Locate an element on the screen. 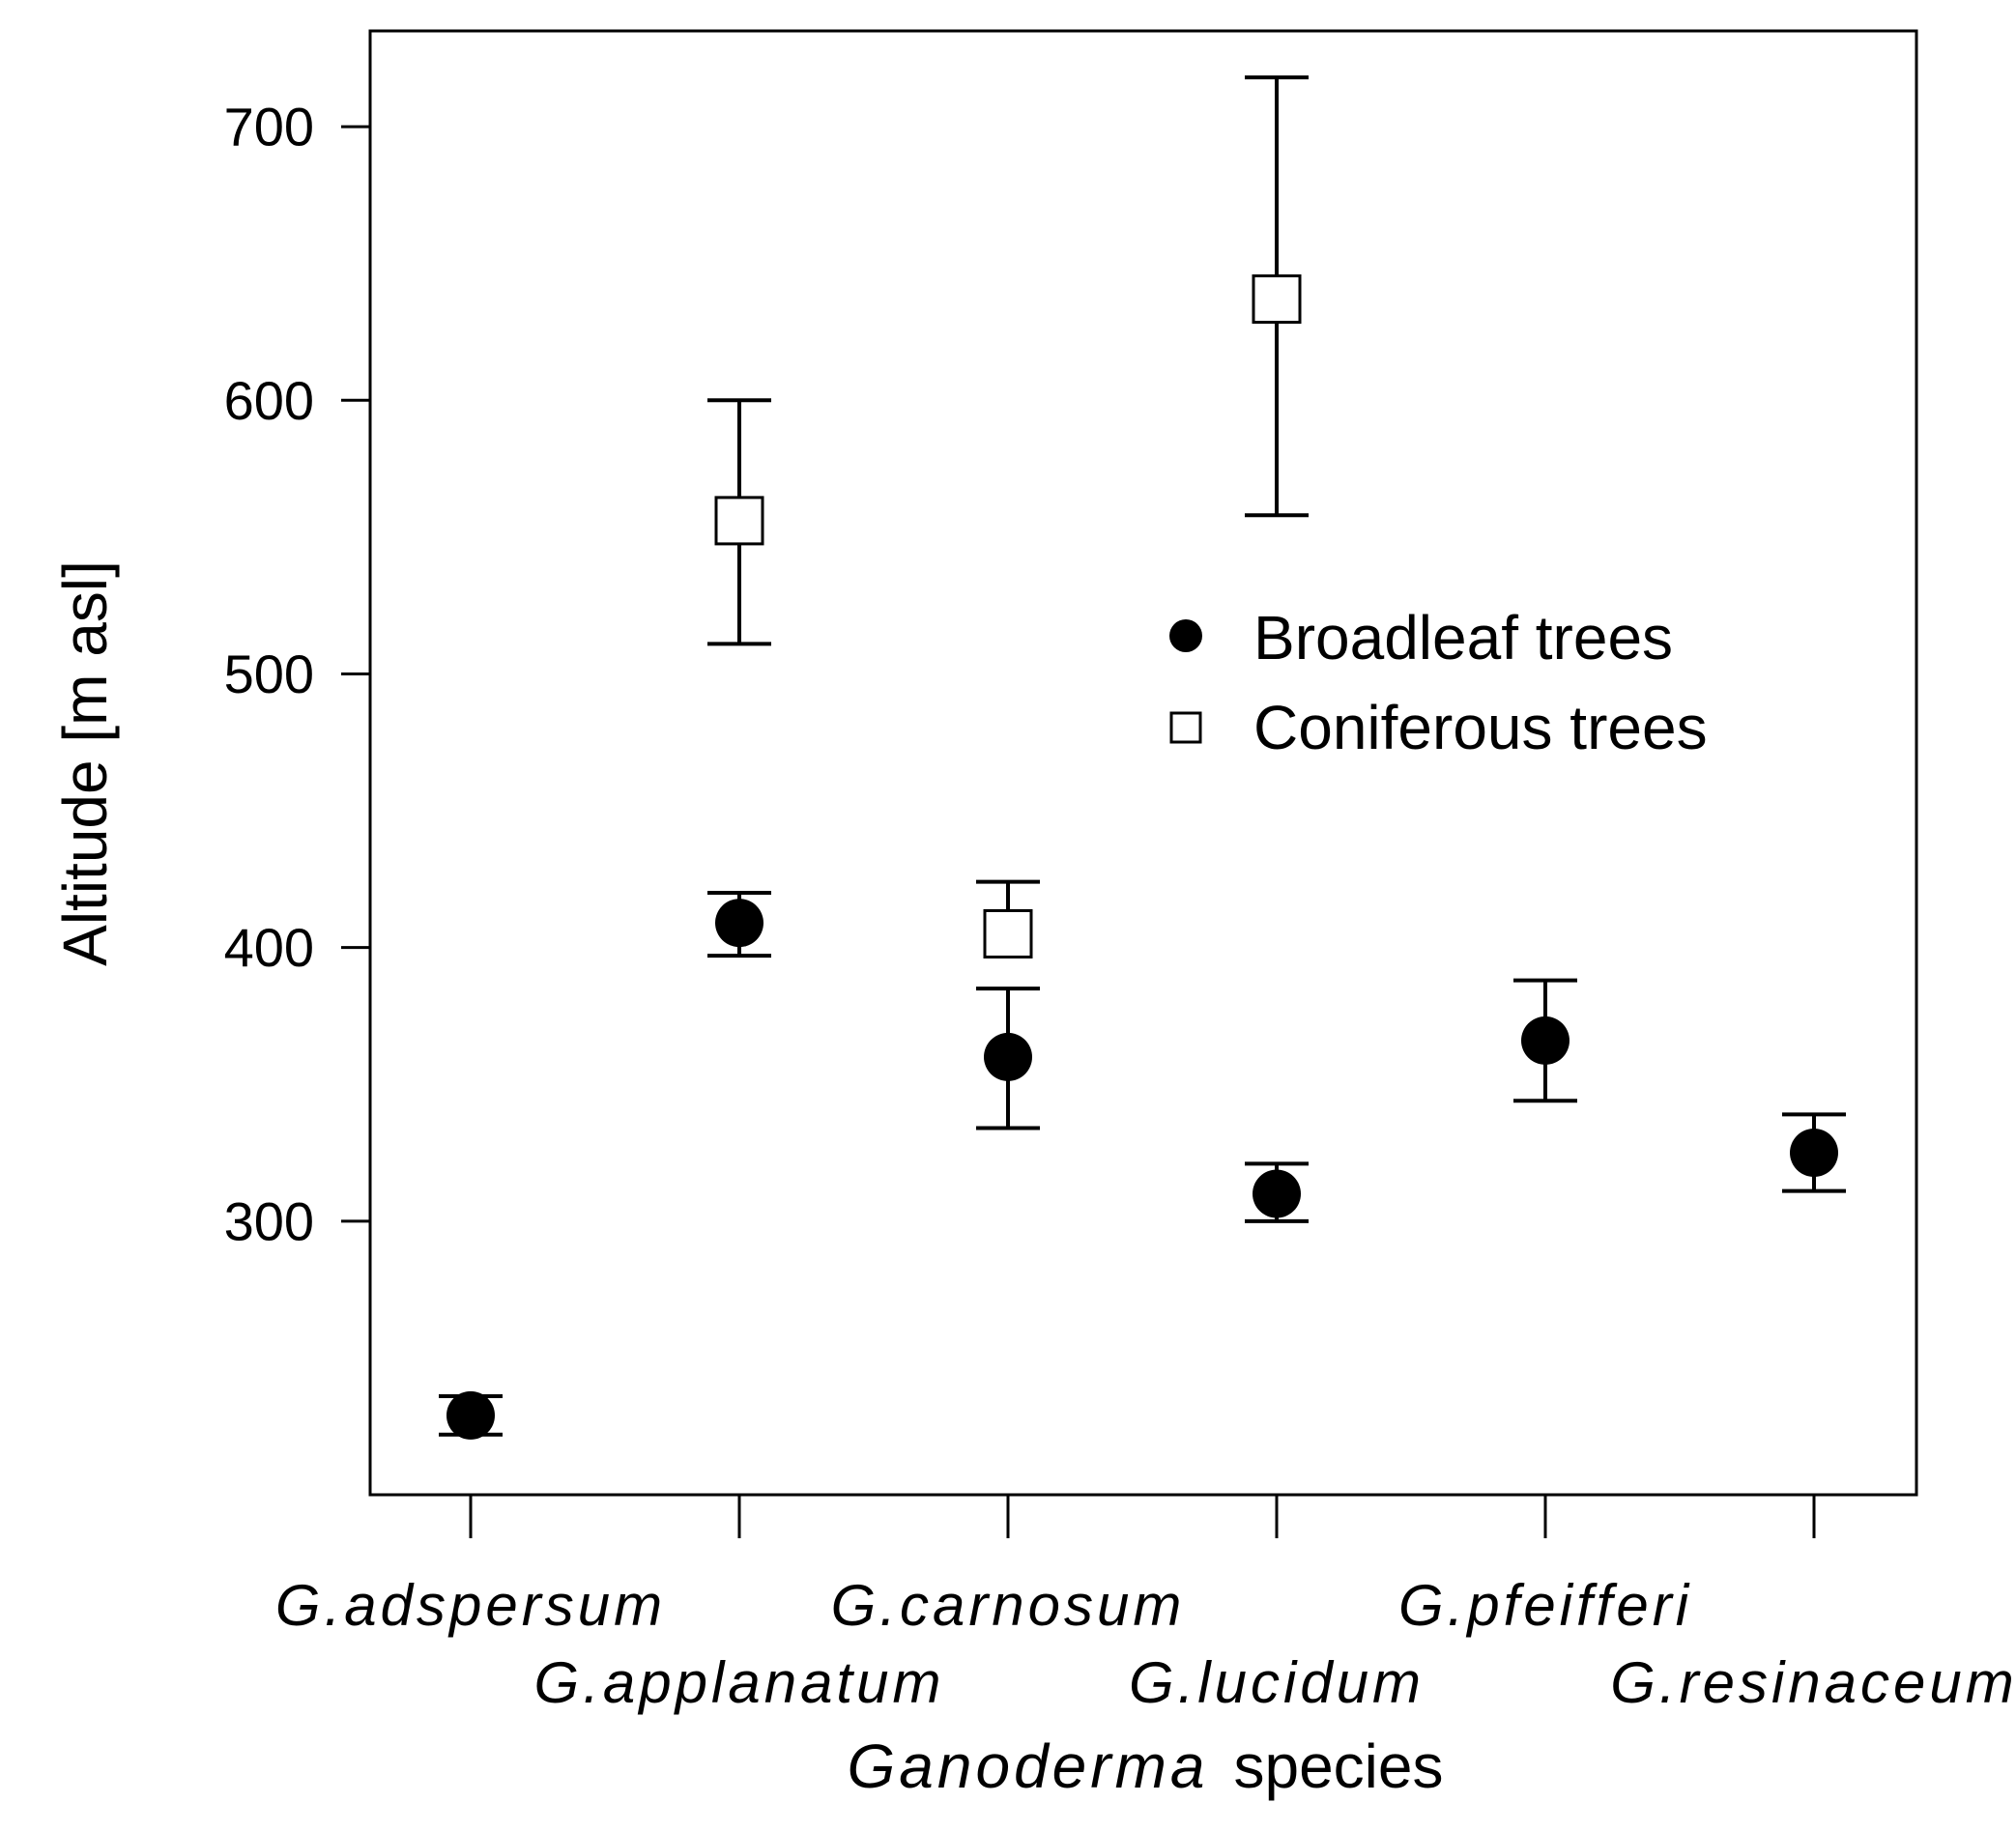 This screenshot has height=1831, width=2016. y-axis: 300 400 500 600 700 is located at coordinates (297, 674).